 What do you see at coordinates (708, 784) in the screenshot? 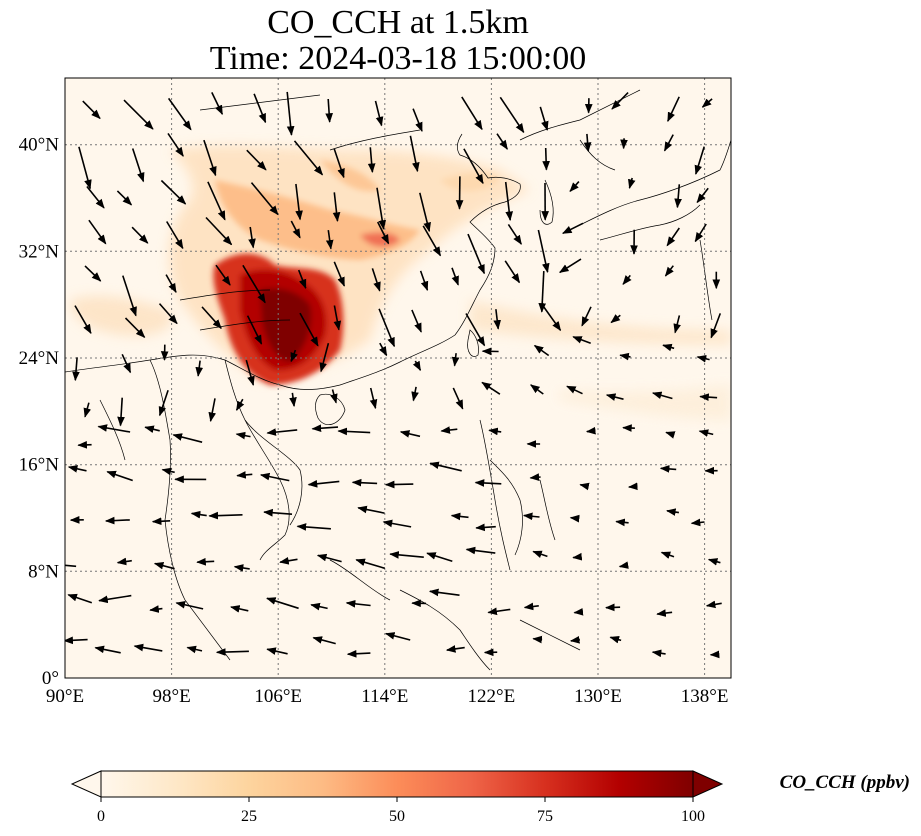
I see `colorbar-max-extend` at bounding box center [708, 784].